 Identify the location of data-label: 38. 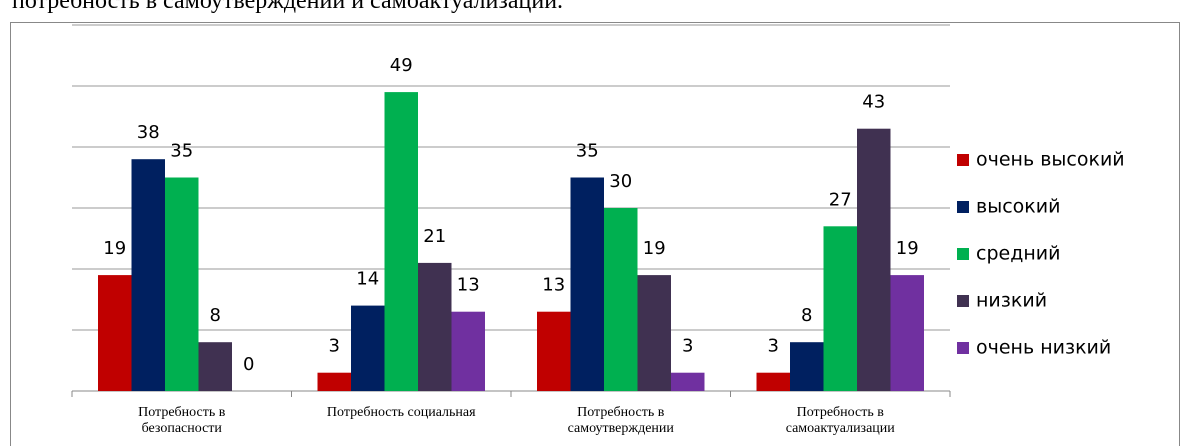
(148, 132).